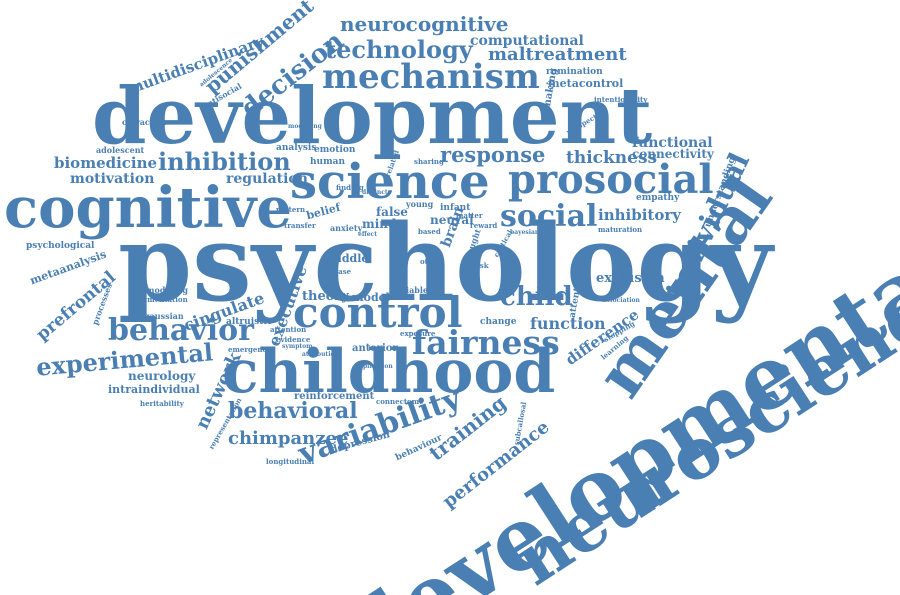 The image size is (900, 595). What do you see at coordinates (293, 339) in the screenshot?
I see `word-evidence: evidence` at bounding box center [293, 339].